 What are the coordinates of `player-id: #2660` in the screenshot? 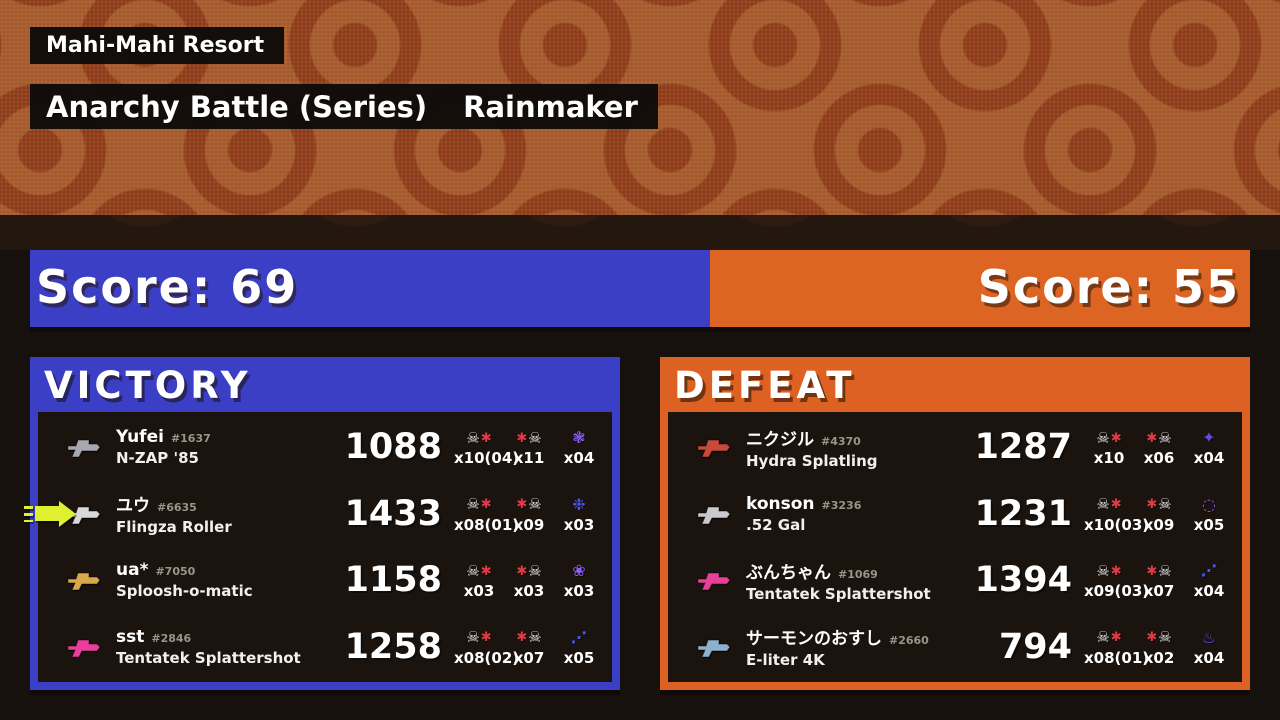 It's located at (909, 641).